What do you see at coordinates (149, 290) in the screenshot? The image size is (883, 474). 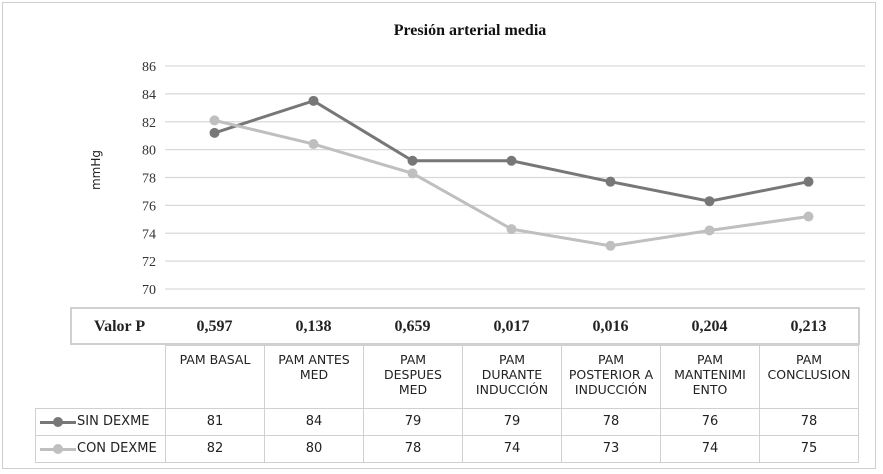 I see `y-tick-label: 70` at bounding box center [149, 290].